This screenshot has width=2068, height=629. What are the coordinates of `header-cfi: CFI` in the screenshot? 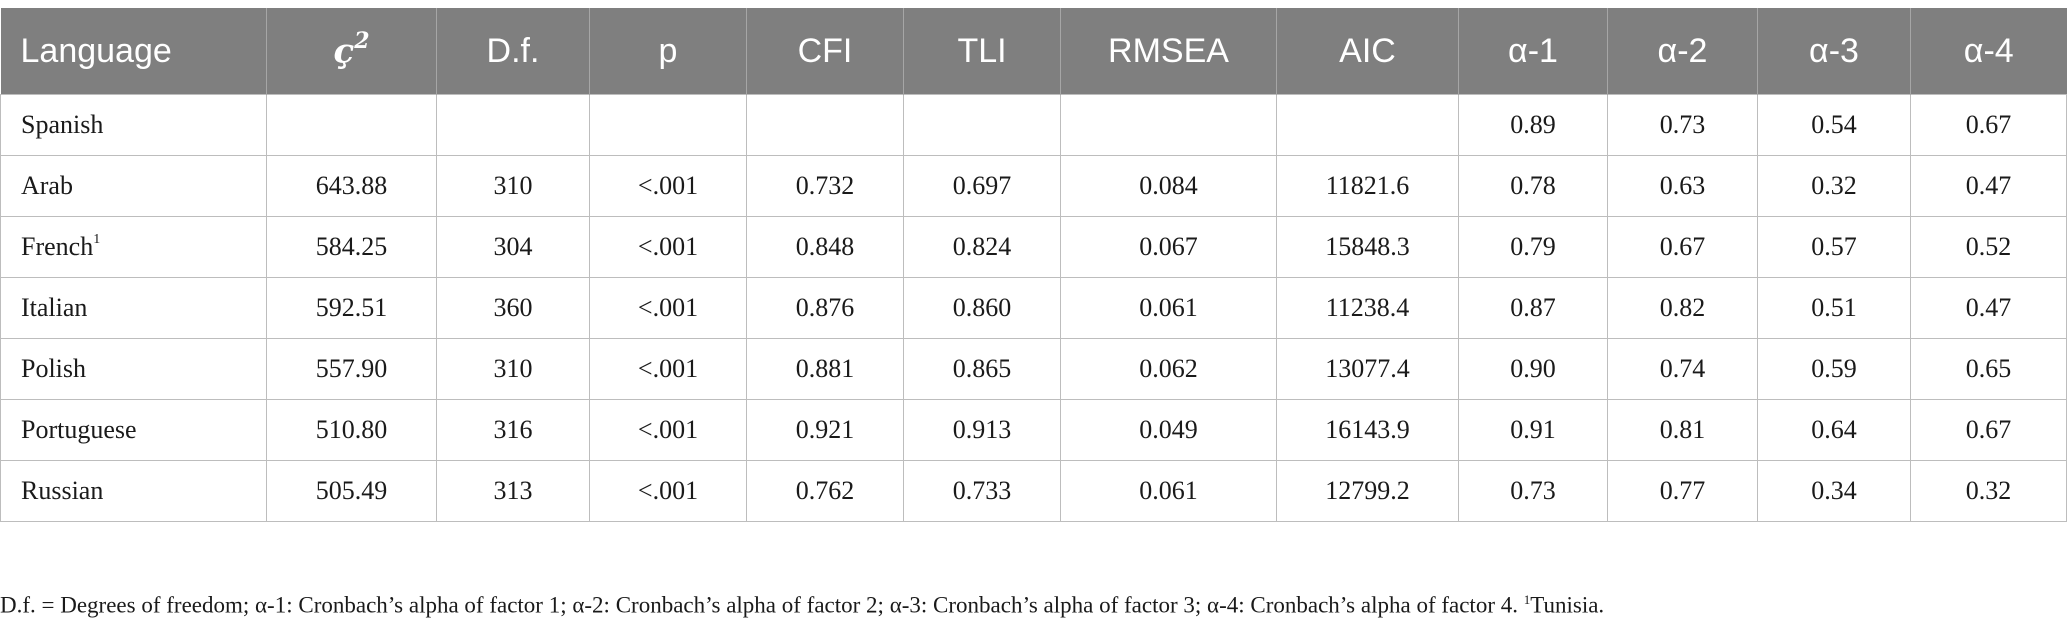 It's located at (825, 51).